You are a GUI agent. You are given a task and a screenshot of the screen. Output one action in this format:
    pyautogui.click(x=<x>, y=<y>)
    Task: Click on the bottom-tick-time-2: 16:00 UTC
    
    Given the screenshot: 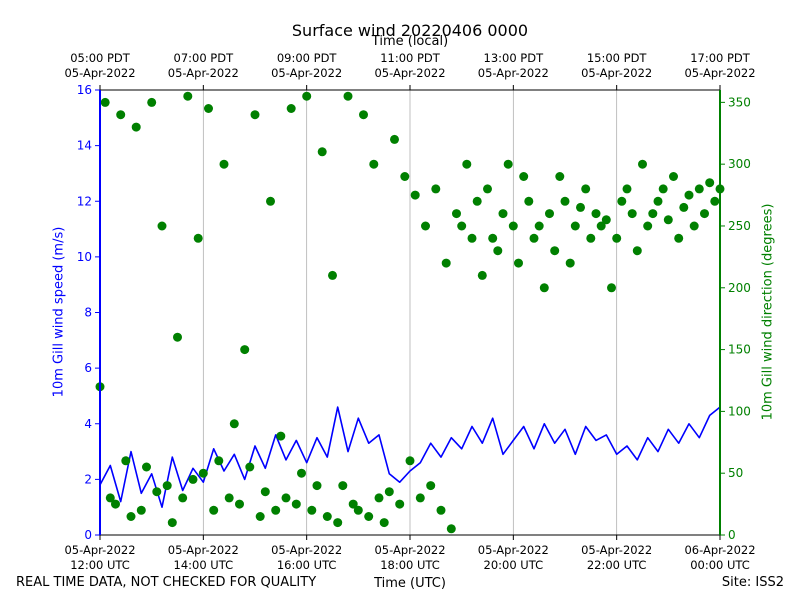 What is the action you would take?
    pyautogui.click(x=307, y=565)
    